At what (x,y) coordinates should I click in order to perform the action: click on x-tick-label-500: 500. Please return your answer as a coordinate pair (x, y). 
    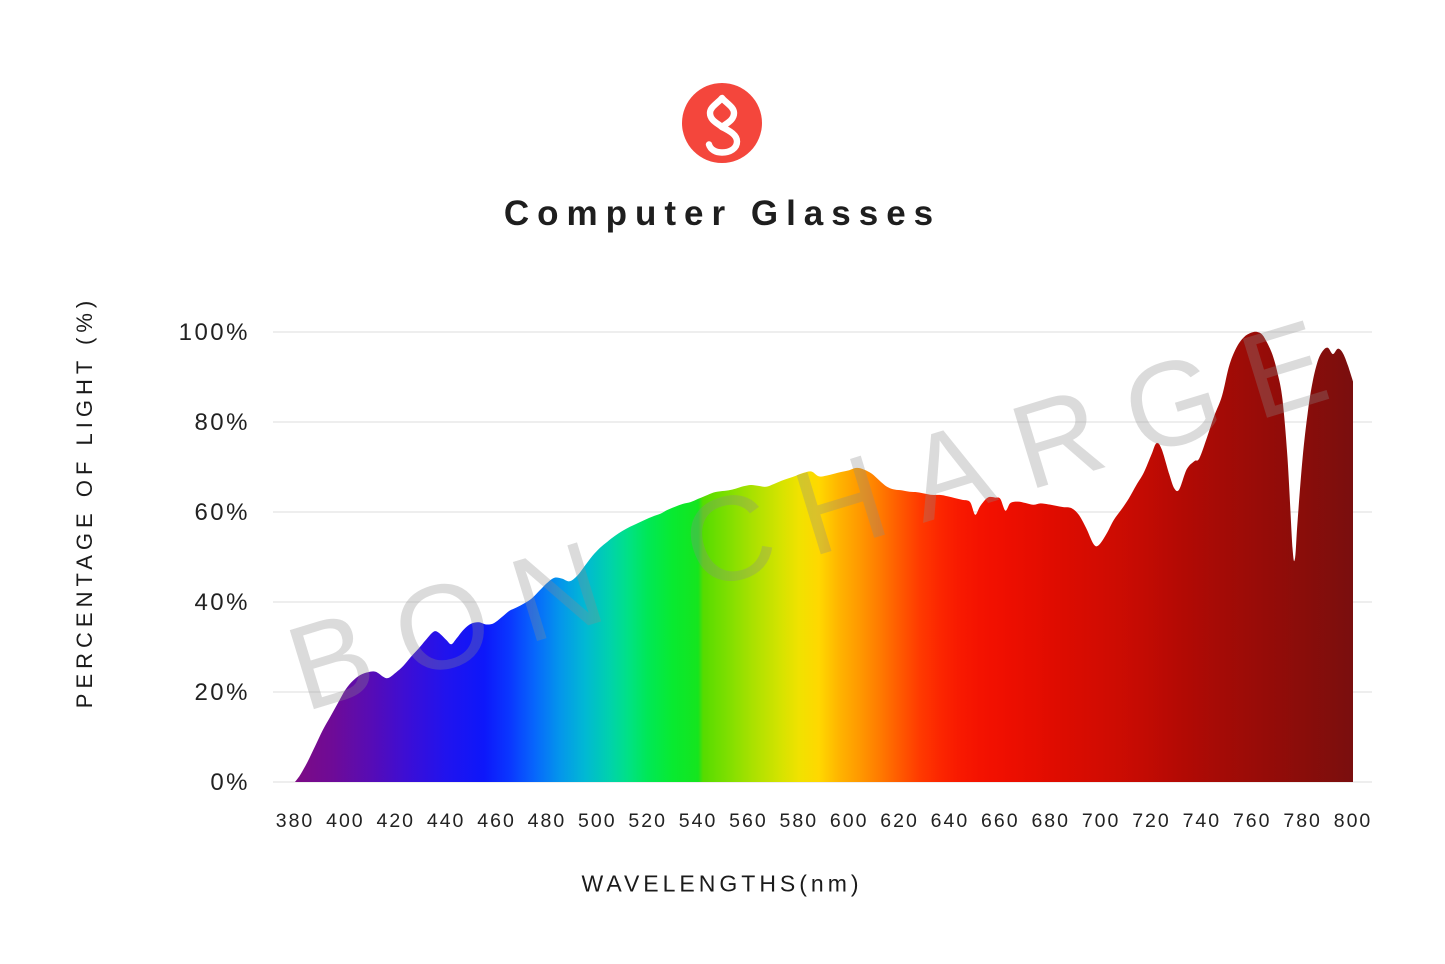
    Looking at the image, I should click on (597, 821).